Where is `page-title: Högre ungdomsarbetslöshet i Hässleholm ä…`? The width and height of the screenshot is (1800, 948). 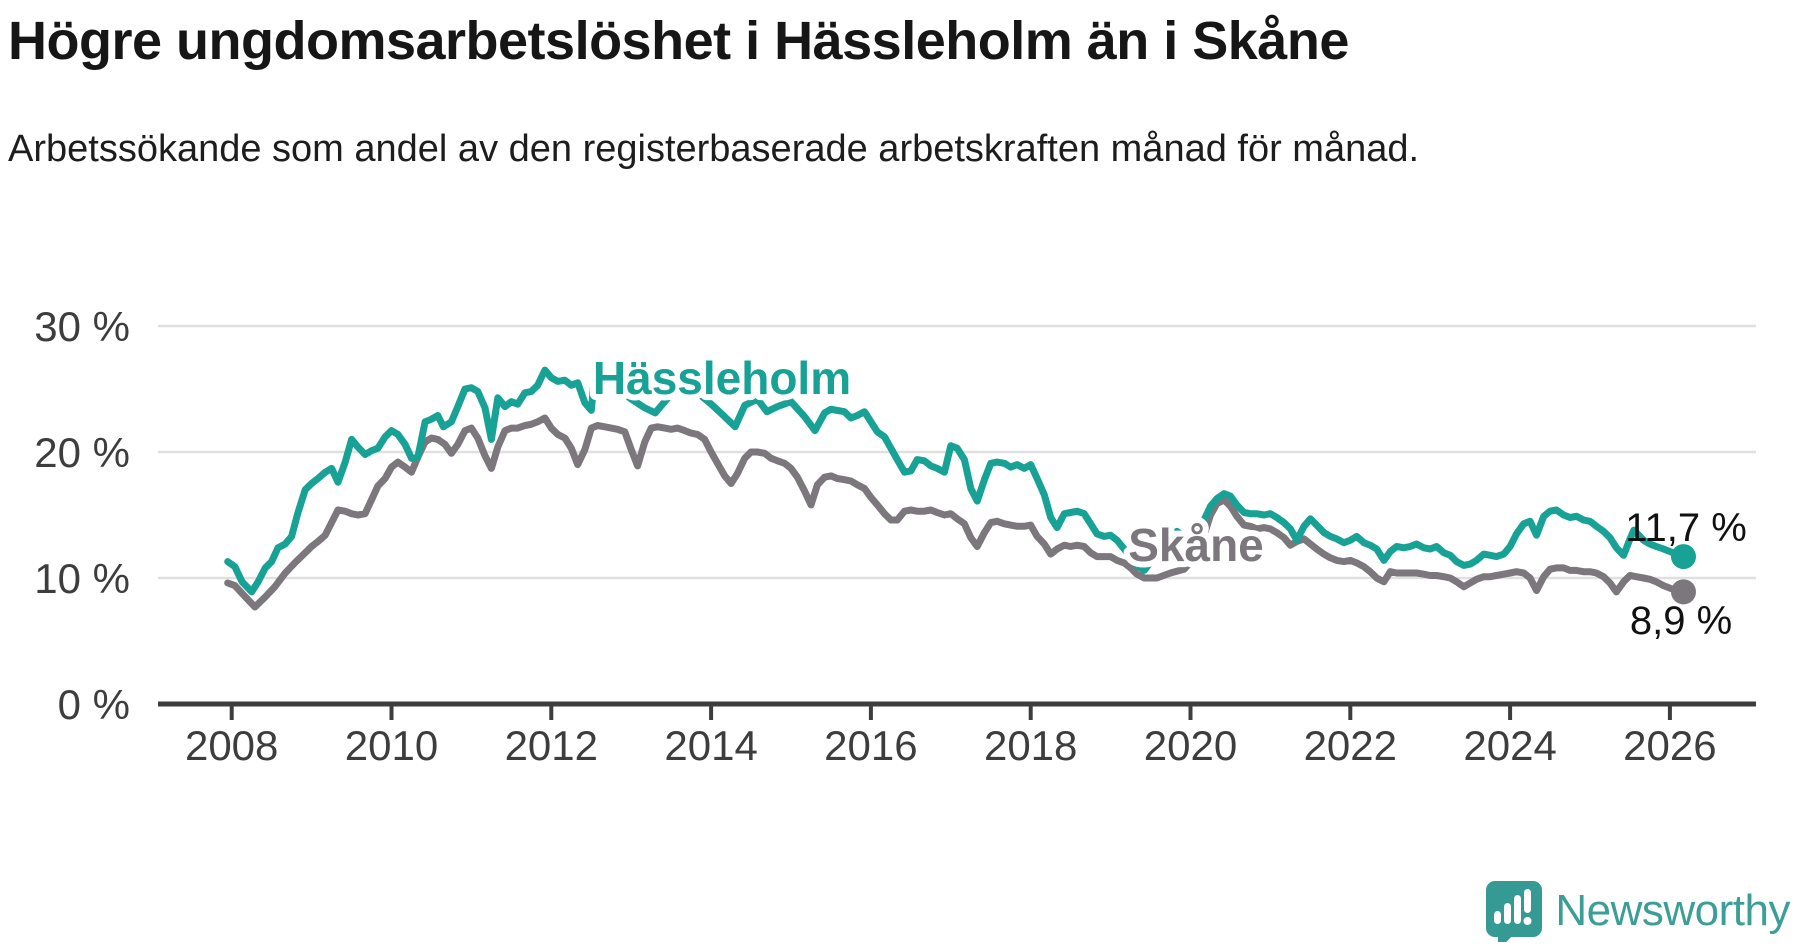 page-title: Högre ungdomsarbetslöshet i Hässleholm ä… is located at coordinates (678, 41).